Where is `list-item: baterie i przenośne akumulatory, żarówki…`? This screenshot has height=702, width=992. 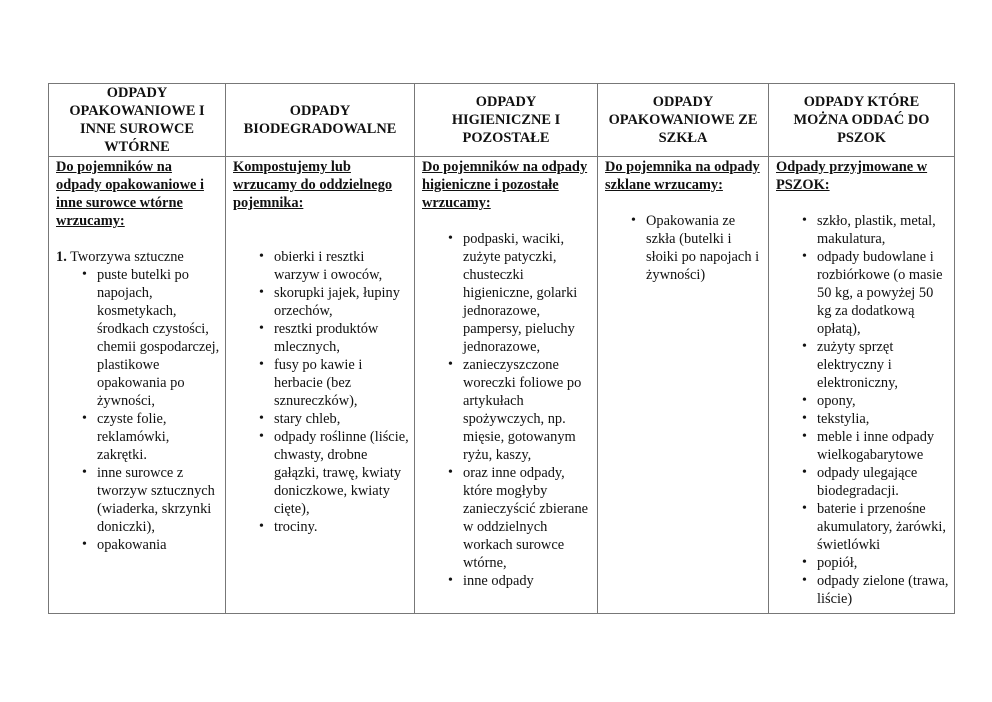 list-item: baterie i przenośne akumulatory, żarówki… is located at coordinates (876, 527).